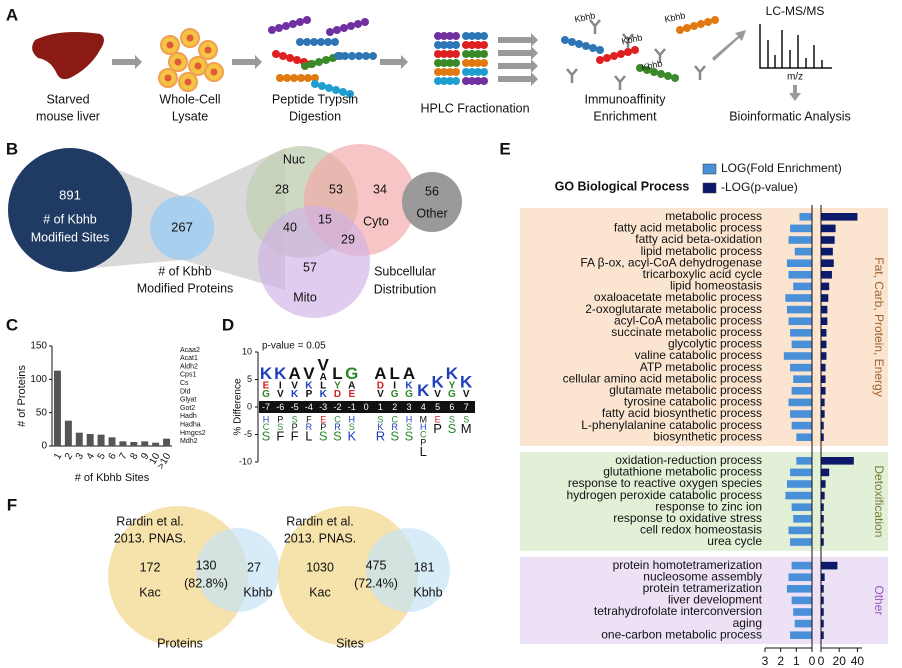  I want to click on logo-letter: R, so click(337, 427).